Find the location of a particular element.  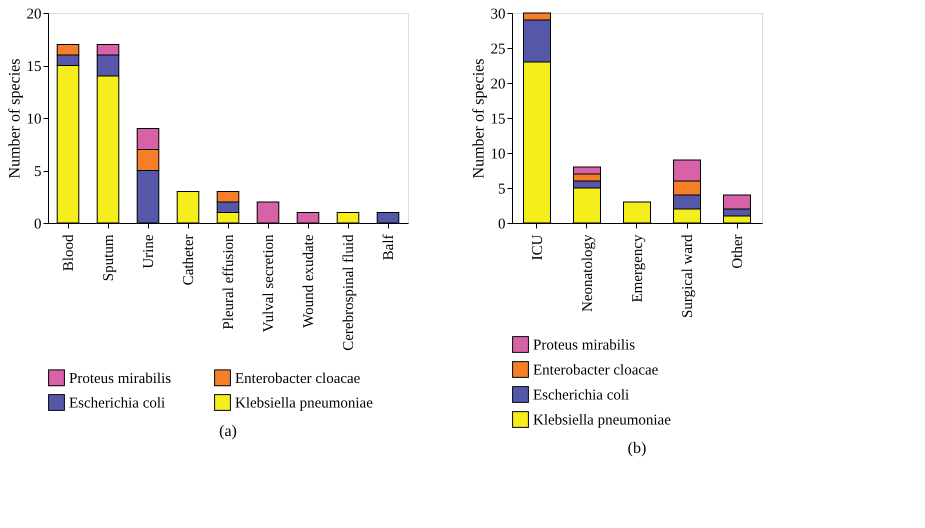

x-tick-label: Vulval secretion is located at coordinates (269, 283).